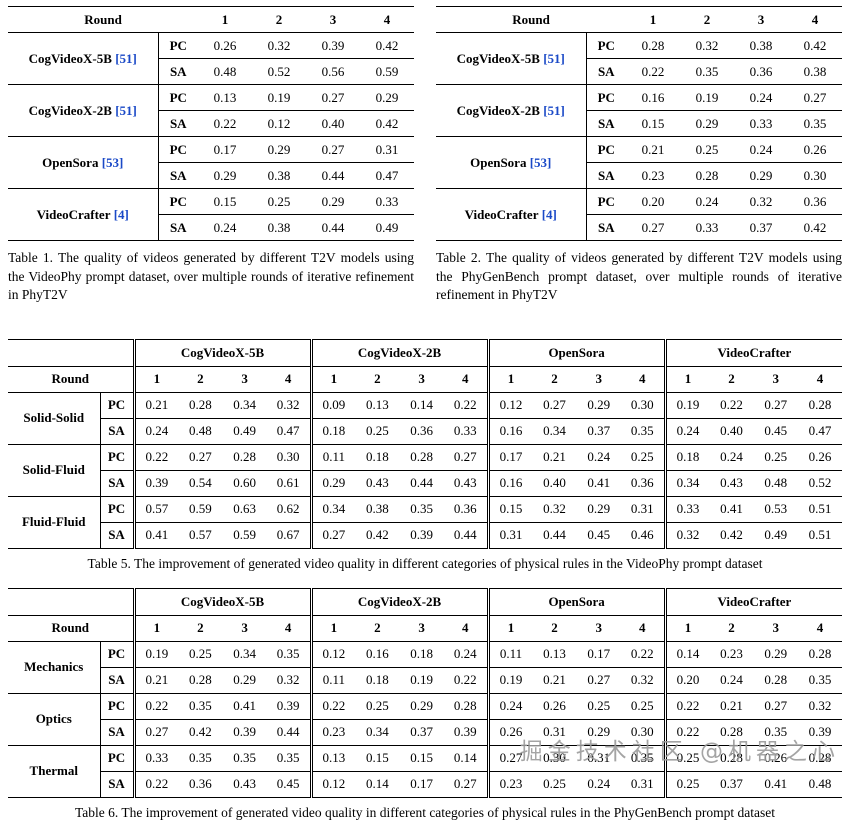 This screenshot has height=821, width=850. Describe the element at coordinates (653, 45) in the screenshot. I see `value-cell: 0.28` at that location.